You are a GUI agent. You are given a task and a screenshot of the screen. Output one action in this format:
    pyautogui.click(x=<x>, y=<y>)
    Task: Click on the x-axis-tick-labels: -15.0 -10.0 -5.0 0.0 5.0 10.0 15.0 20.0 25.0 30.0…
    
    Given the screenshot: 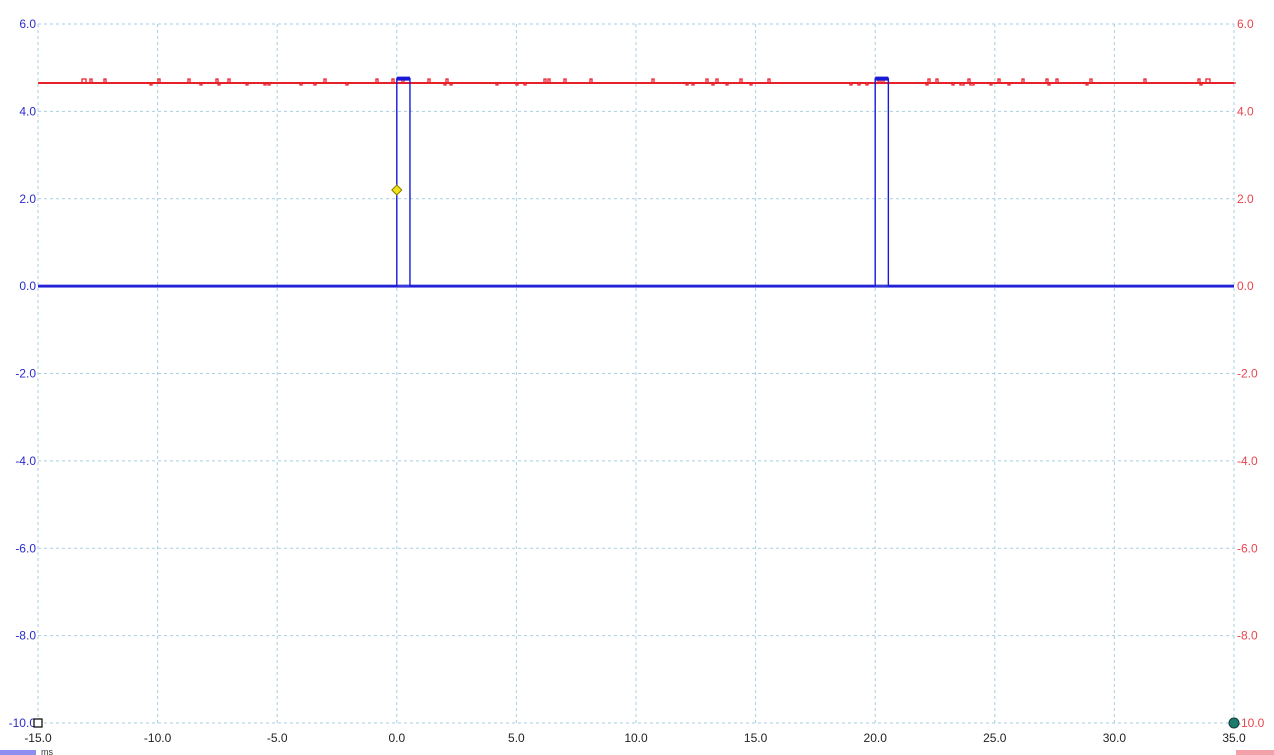 What is the action you would take?
    pyautogui.click(x=635, y=738)
    